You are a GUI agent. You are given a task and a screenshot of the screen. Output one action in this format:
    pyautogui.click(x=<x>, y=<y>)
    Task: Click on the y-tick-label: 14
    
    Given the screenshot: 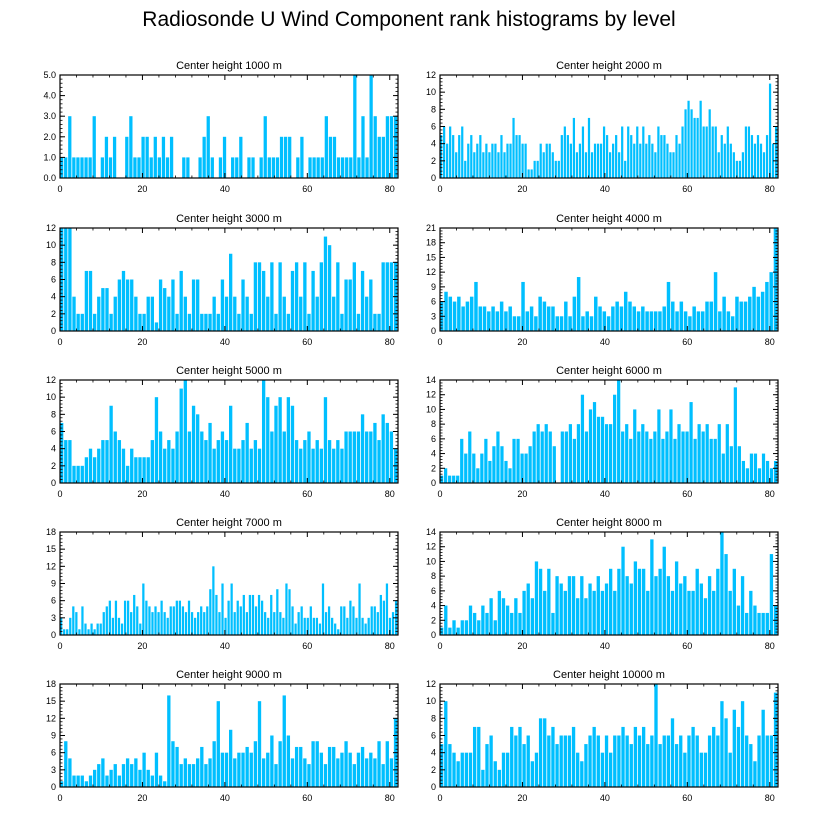 What is the action you would take?
    pyautogui.click(x=431, y=532)
    